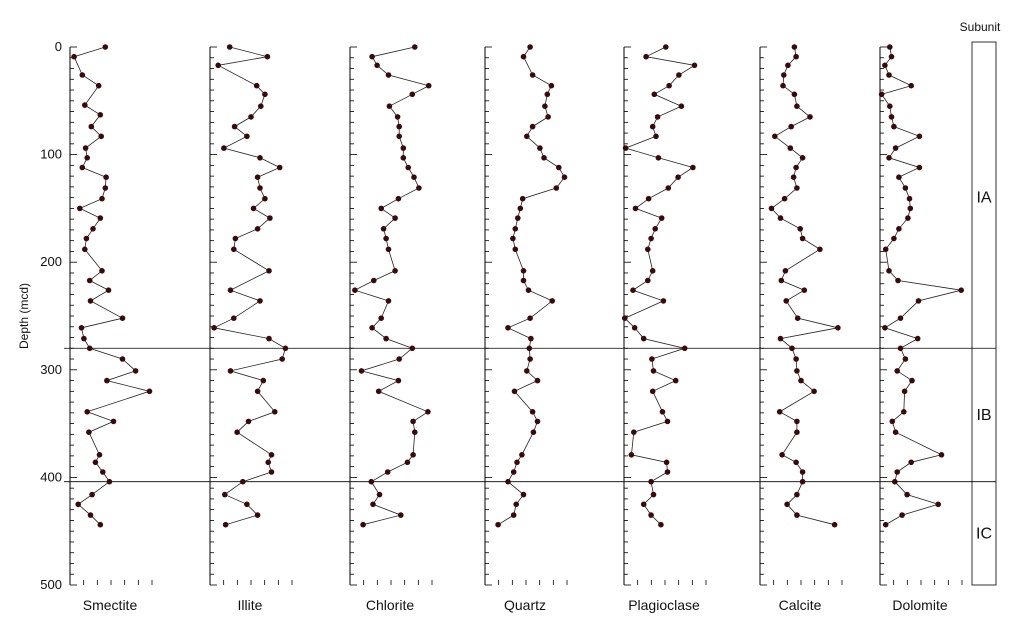 The height and width of the screenshot is (636, 1020). I want to click on y-tick-label: 0, so click(58, 46).